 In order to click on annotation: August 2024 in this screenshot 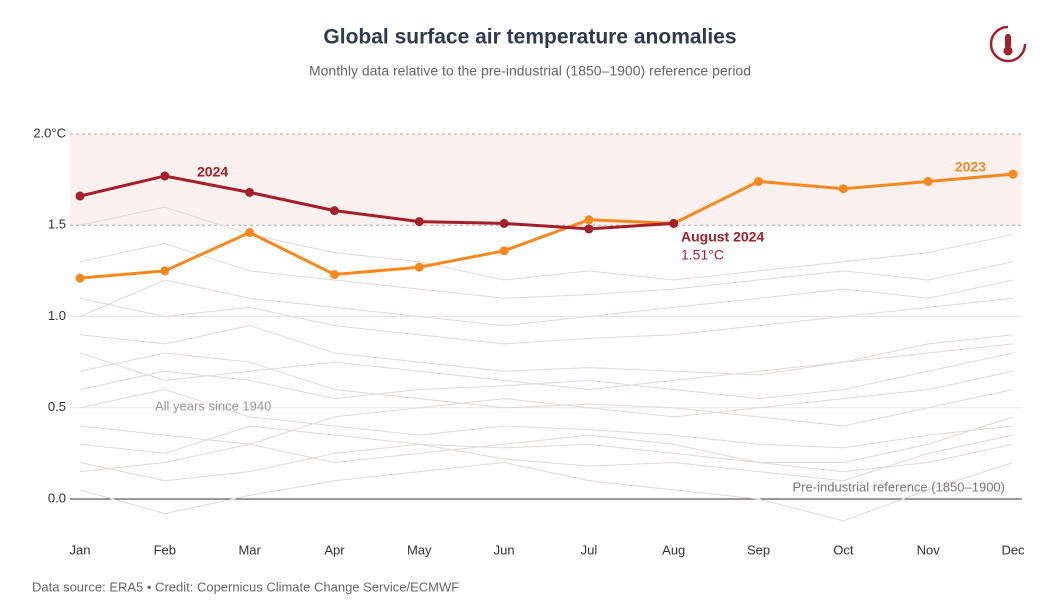, I will do `click(722, 237)`.